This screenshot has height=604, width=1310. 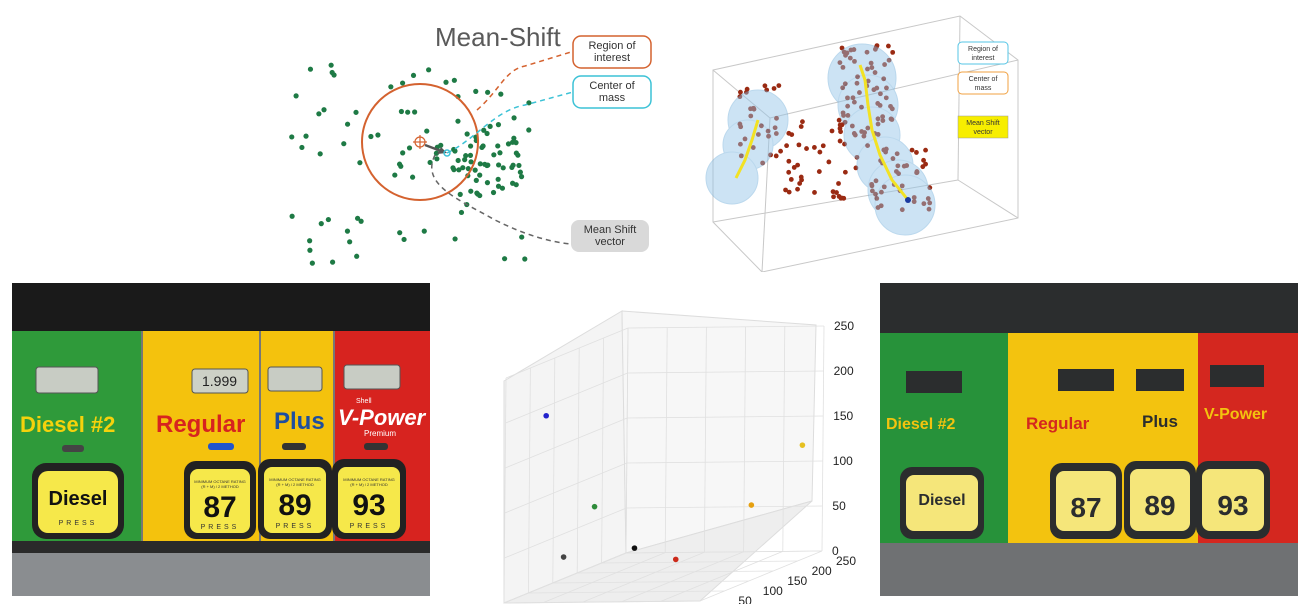 What do you see at coordinates (1089, 569) in the screenshot?
I see `seg-lower-region` at bounding box center [1089, 569].